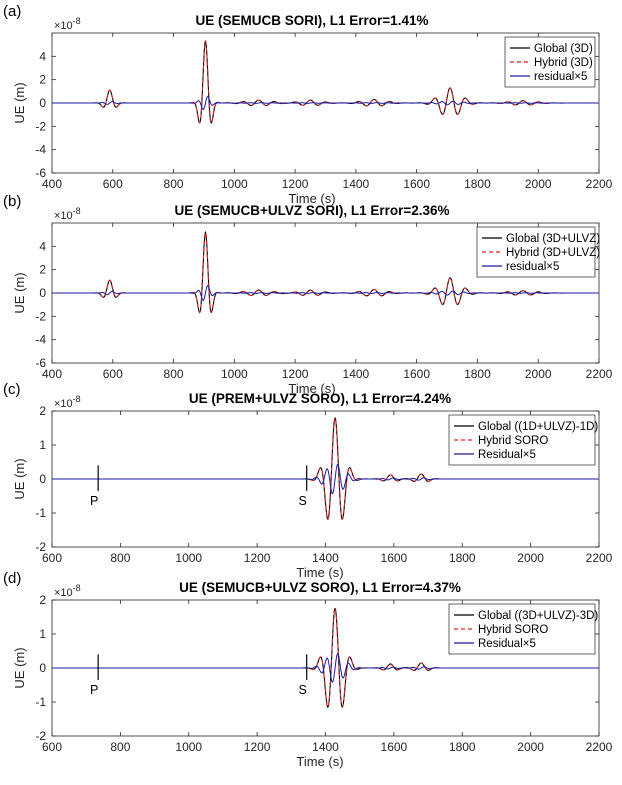 The image size is (622, 785). What do you see at coordinates (312, 20) in the screenshot?
I see `panel-title: UE (SEMUCB SORI), L1 Error=1.41%` at bounding box center [312, 20].